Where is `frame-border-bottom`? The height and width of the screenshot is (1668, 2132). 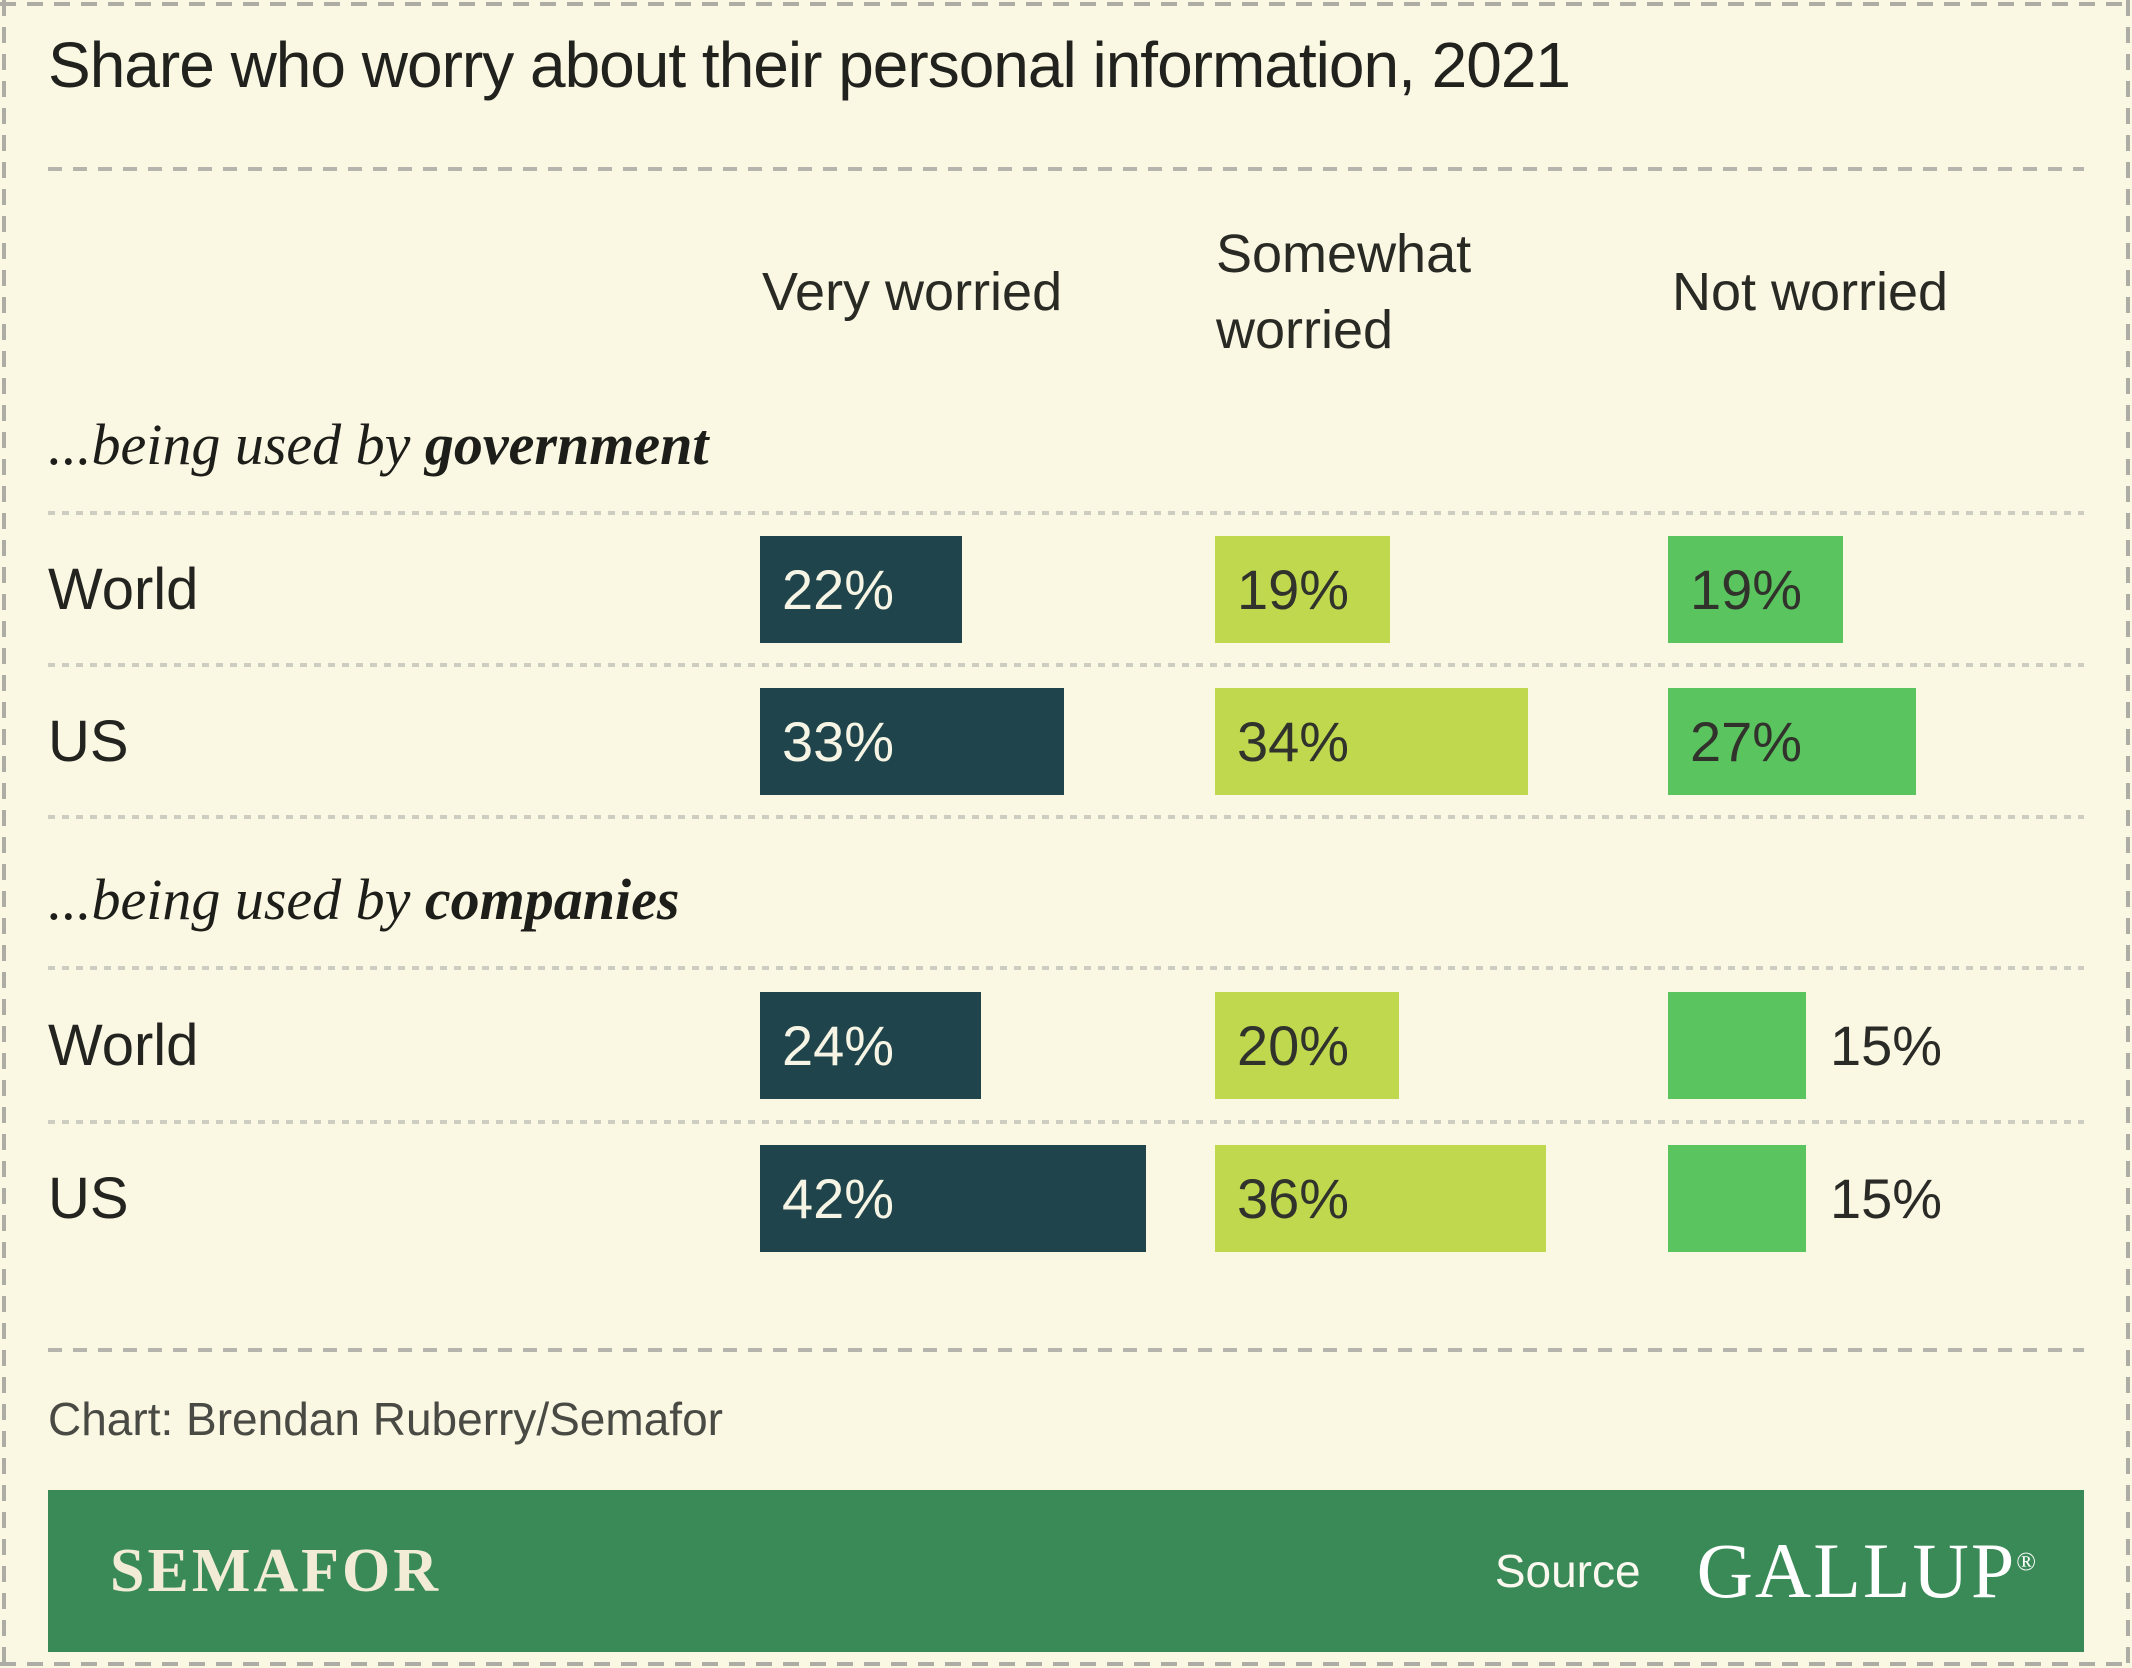 frame-border-bottom is located at coordinates (1066, 1664).